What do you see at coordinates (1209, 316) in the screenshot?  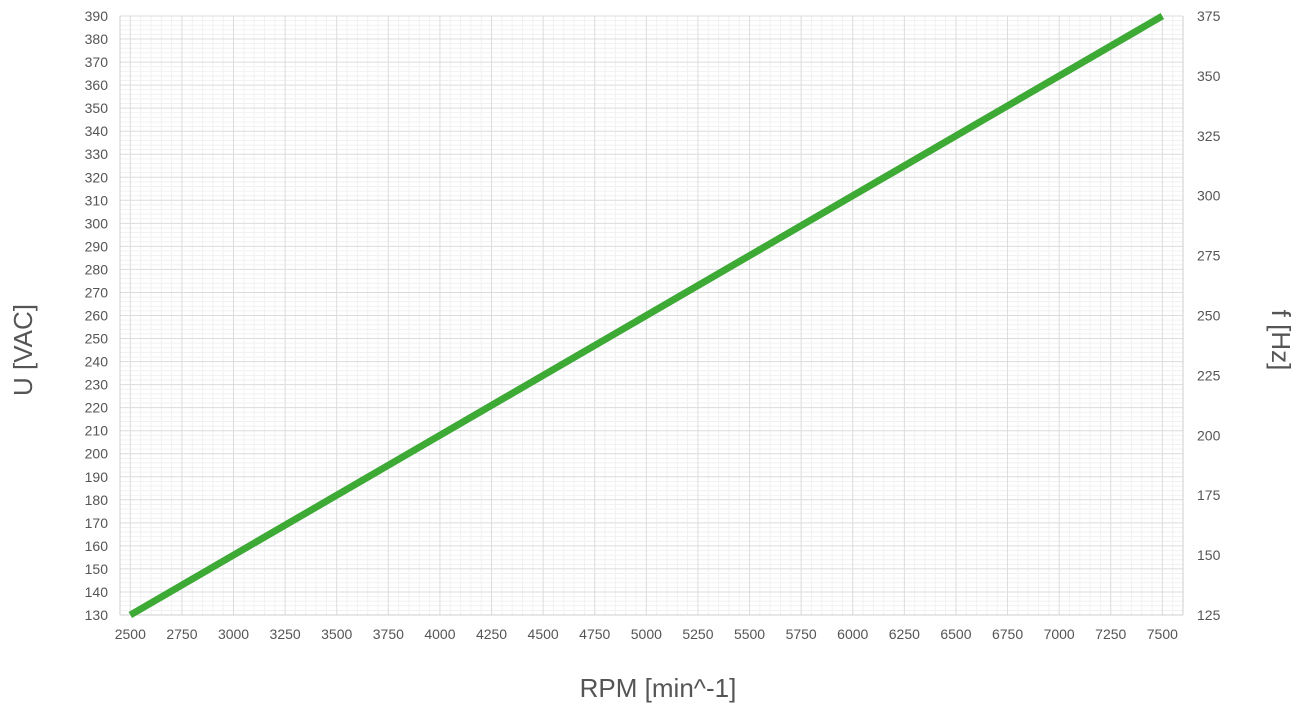 I see `y2-tick-label: 250` at bounding box center [1209, 316].